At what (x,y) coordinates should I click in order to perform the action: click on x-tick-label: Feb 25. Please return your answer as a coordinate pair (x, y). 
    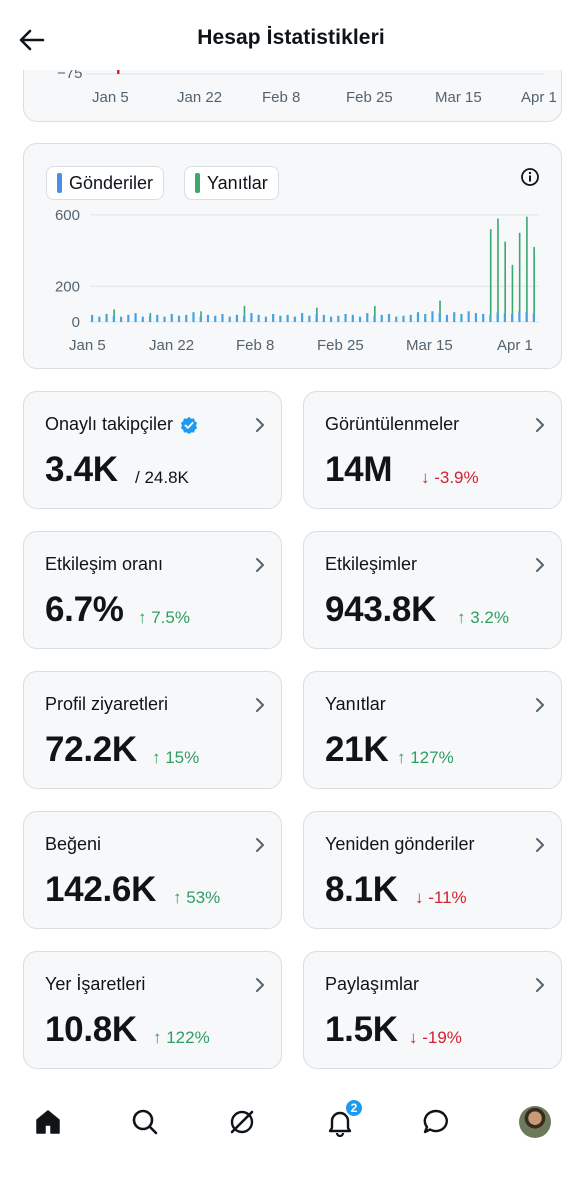
    Looking at the image, I should click on (369, 97).